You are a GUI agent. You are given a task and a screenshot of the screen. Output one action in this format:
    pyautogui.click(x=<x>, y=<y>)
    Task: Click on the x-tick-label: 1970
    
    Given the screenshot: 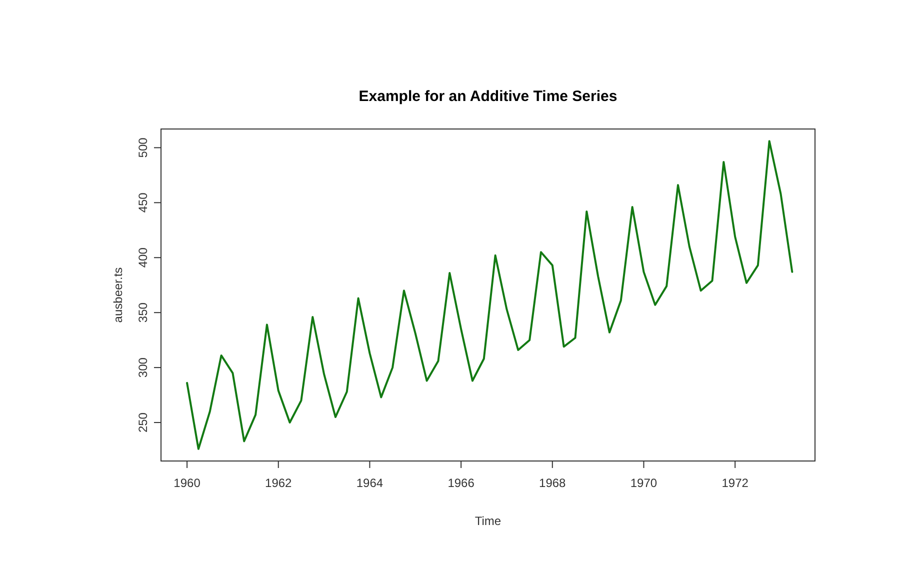 What is the action you would take?
    pyautogui.click(x=644, y=483)
    